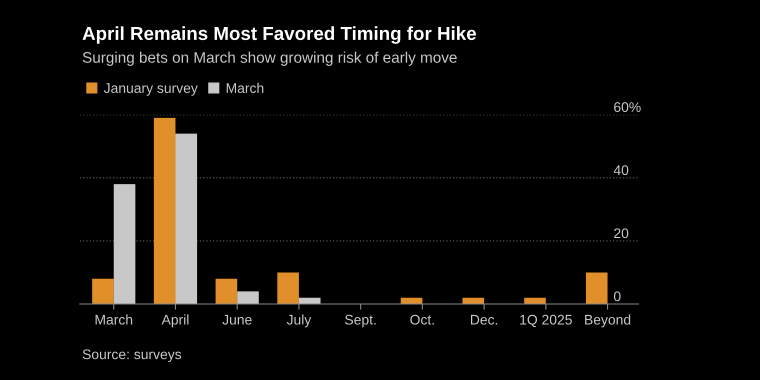 The image size is (760, 380). What do you see at coordinates (484, 319) in the screenshot?
I see `x-tick-label: Dec.` at bounding box center [484, 319].